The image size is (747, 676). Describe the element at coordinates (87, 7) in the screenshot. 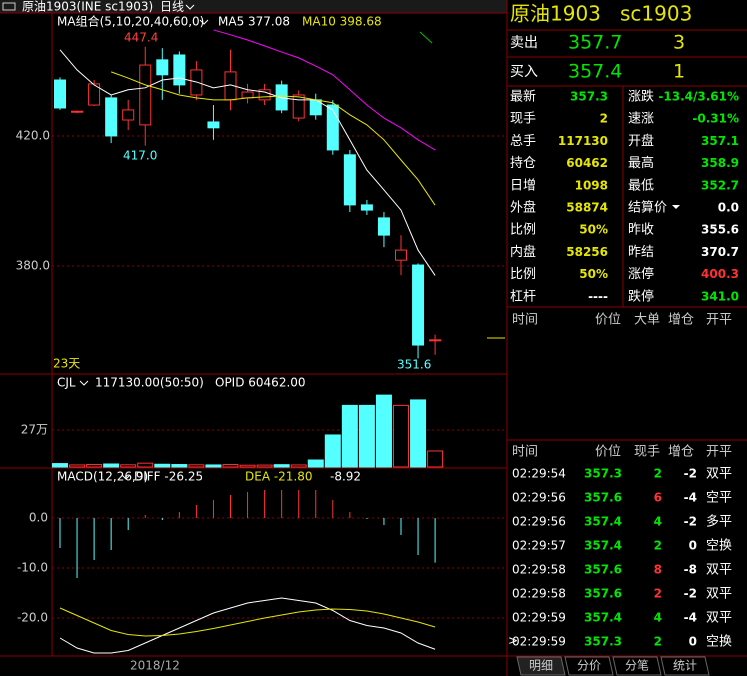

I see `header-title: 原油1903(INE sc1903)` at that location.